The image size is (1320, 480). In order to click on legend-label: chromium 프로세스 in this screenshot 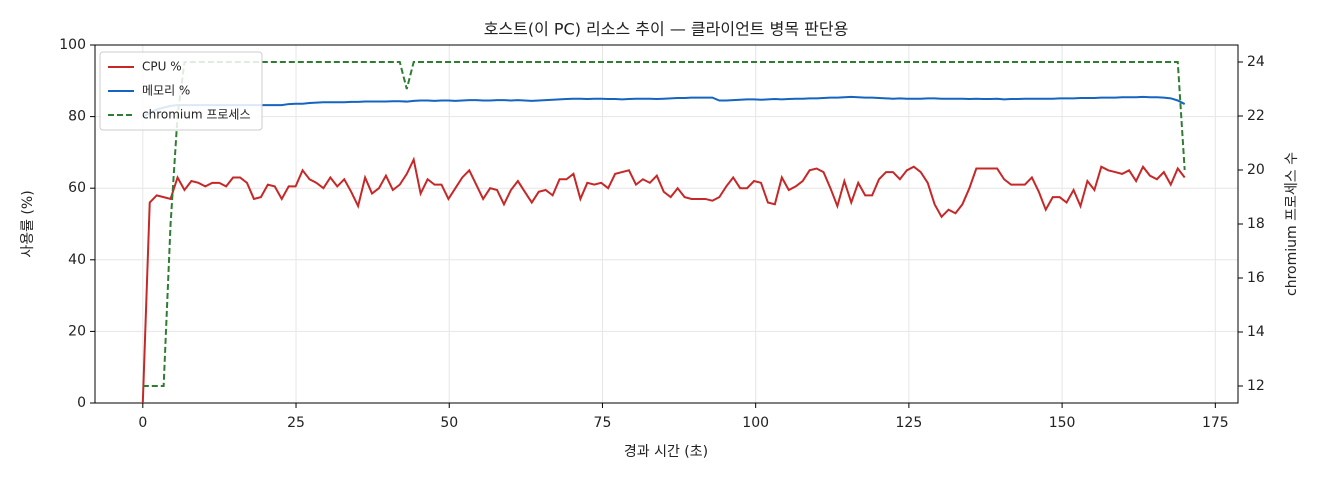, I will do `click(196, 115)`.